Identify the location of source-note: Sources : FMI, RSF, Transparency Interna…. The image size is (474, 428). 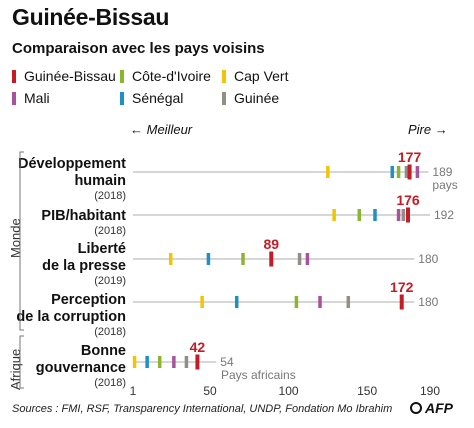
(202, 409).